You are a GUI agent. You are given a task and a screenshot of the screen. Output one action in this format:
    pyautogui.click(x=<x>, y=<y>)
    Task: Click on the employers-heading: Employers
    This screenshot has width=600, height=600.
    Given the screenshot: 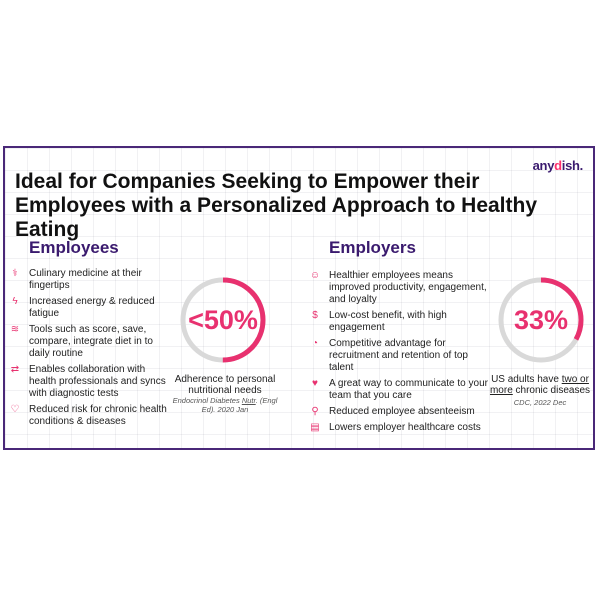 What is the action you would take?
    pyautogui.click(x=372, y=247)
    